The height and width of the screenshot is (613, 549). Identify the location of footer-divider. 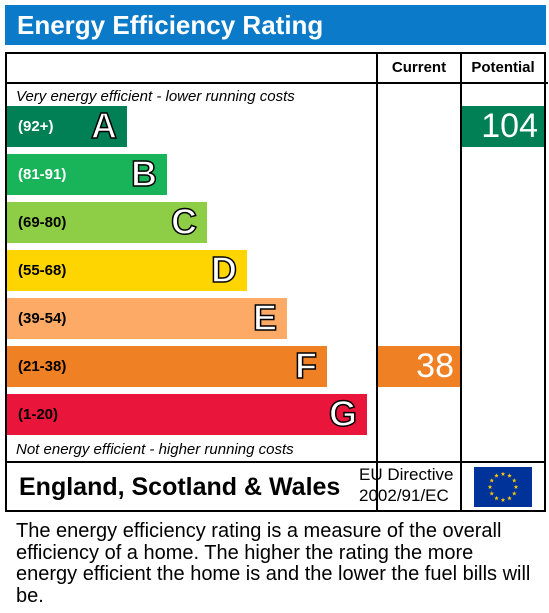
(275, 462).